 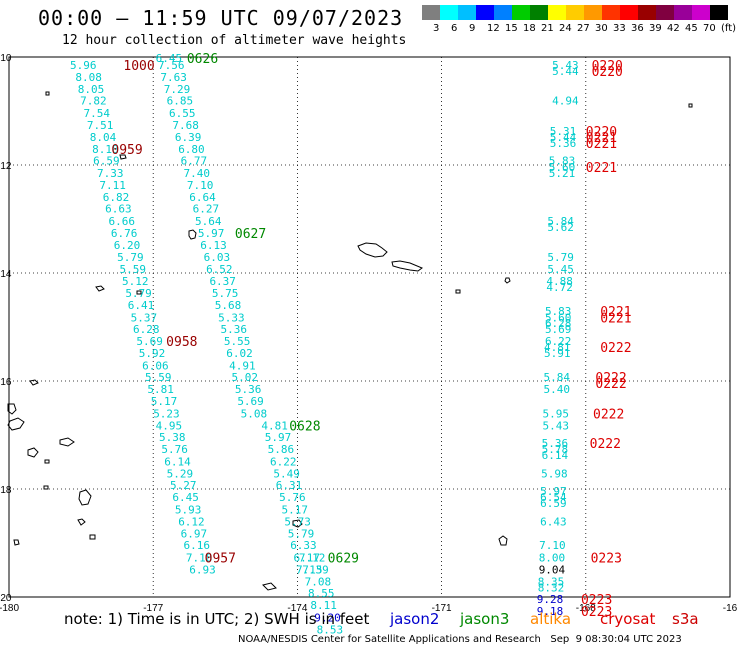 I want to click on y-tick-label: -10, so click(x=6, y=58).